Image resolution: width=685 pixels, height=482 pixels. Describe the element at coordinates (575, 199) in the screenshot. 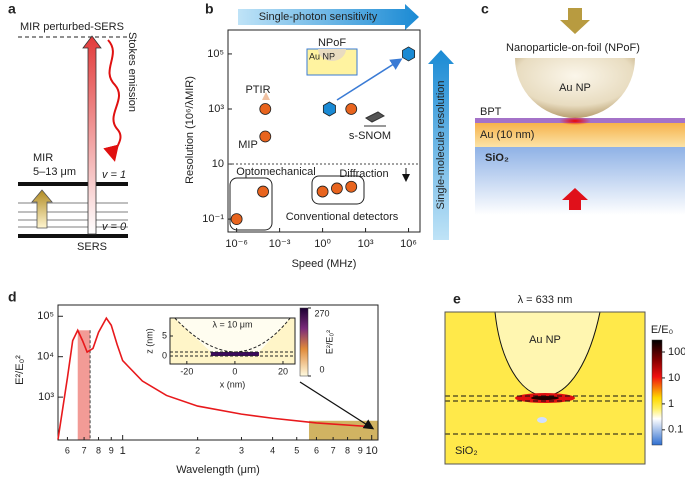

I see `emission-arrow` at that location.